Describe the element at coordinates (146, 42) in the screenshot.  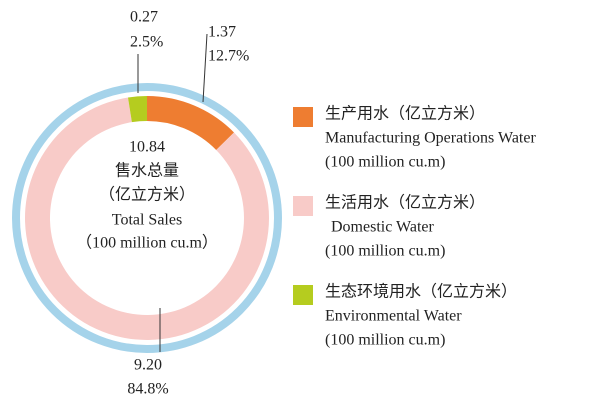
I see `percent-label: 2.5%` at that location.